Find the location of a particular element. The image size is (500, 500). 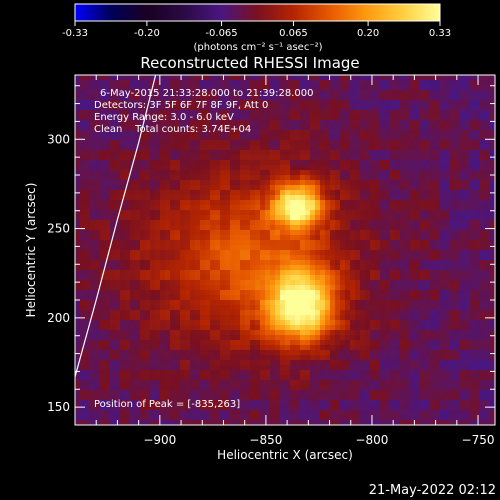

colorbar-tick-label: -0.065 is located at coordinates (221, 33).